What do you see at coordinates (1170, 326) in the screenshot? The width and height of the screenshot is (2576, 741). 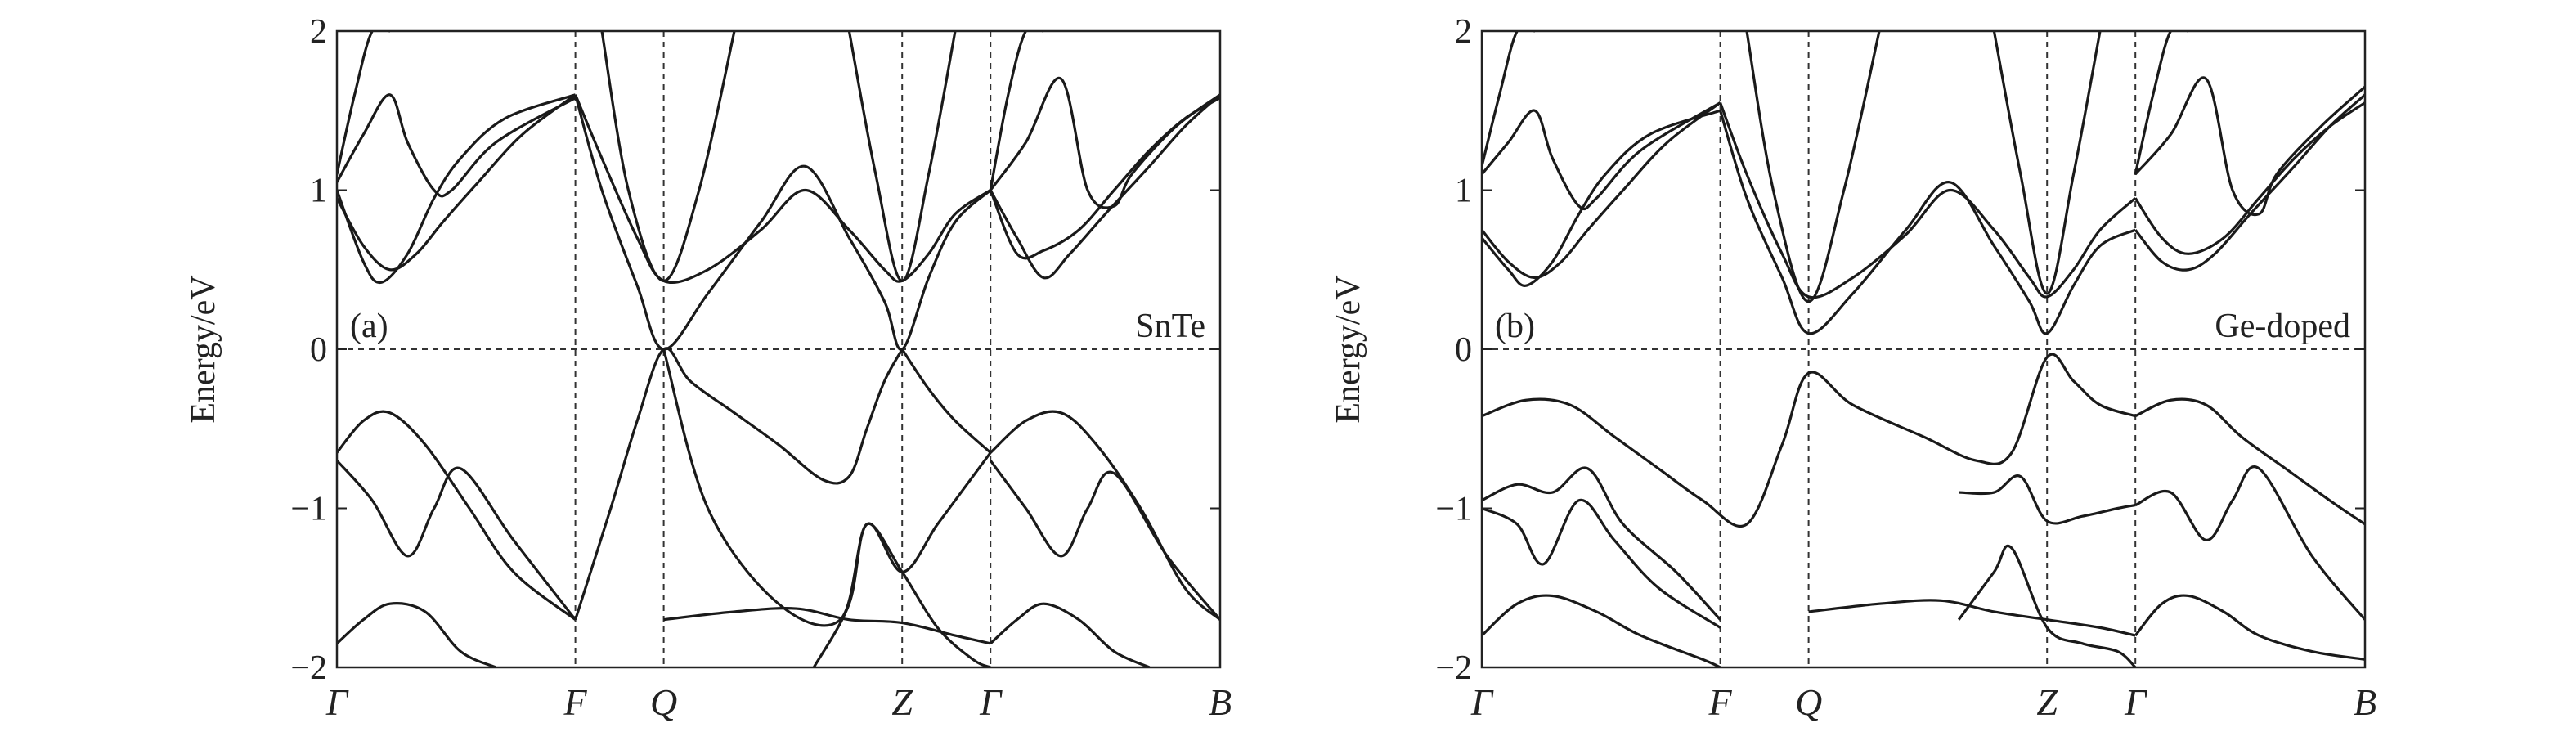 I see `material-label: SnTe` at bounding box center [1170, 326].